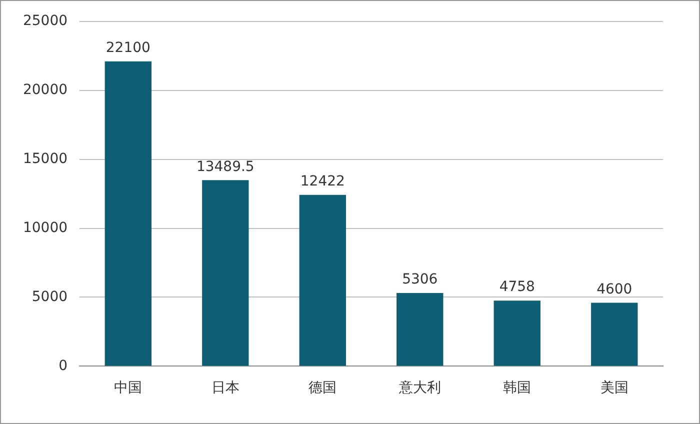 This screenshot has height=424, width=700. I want to click on y-tick-label: 25000, so click(45, 21).